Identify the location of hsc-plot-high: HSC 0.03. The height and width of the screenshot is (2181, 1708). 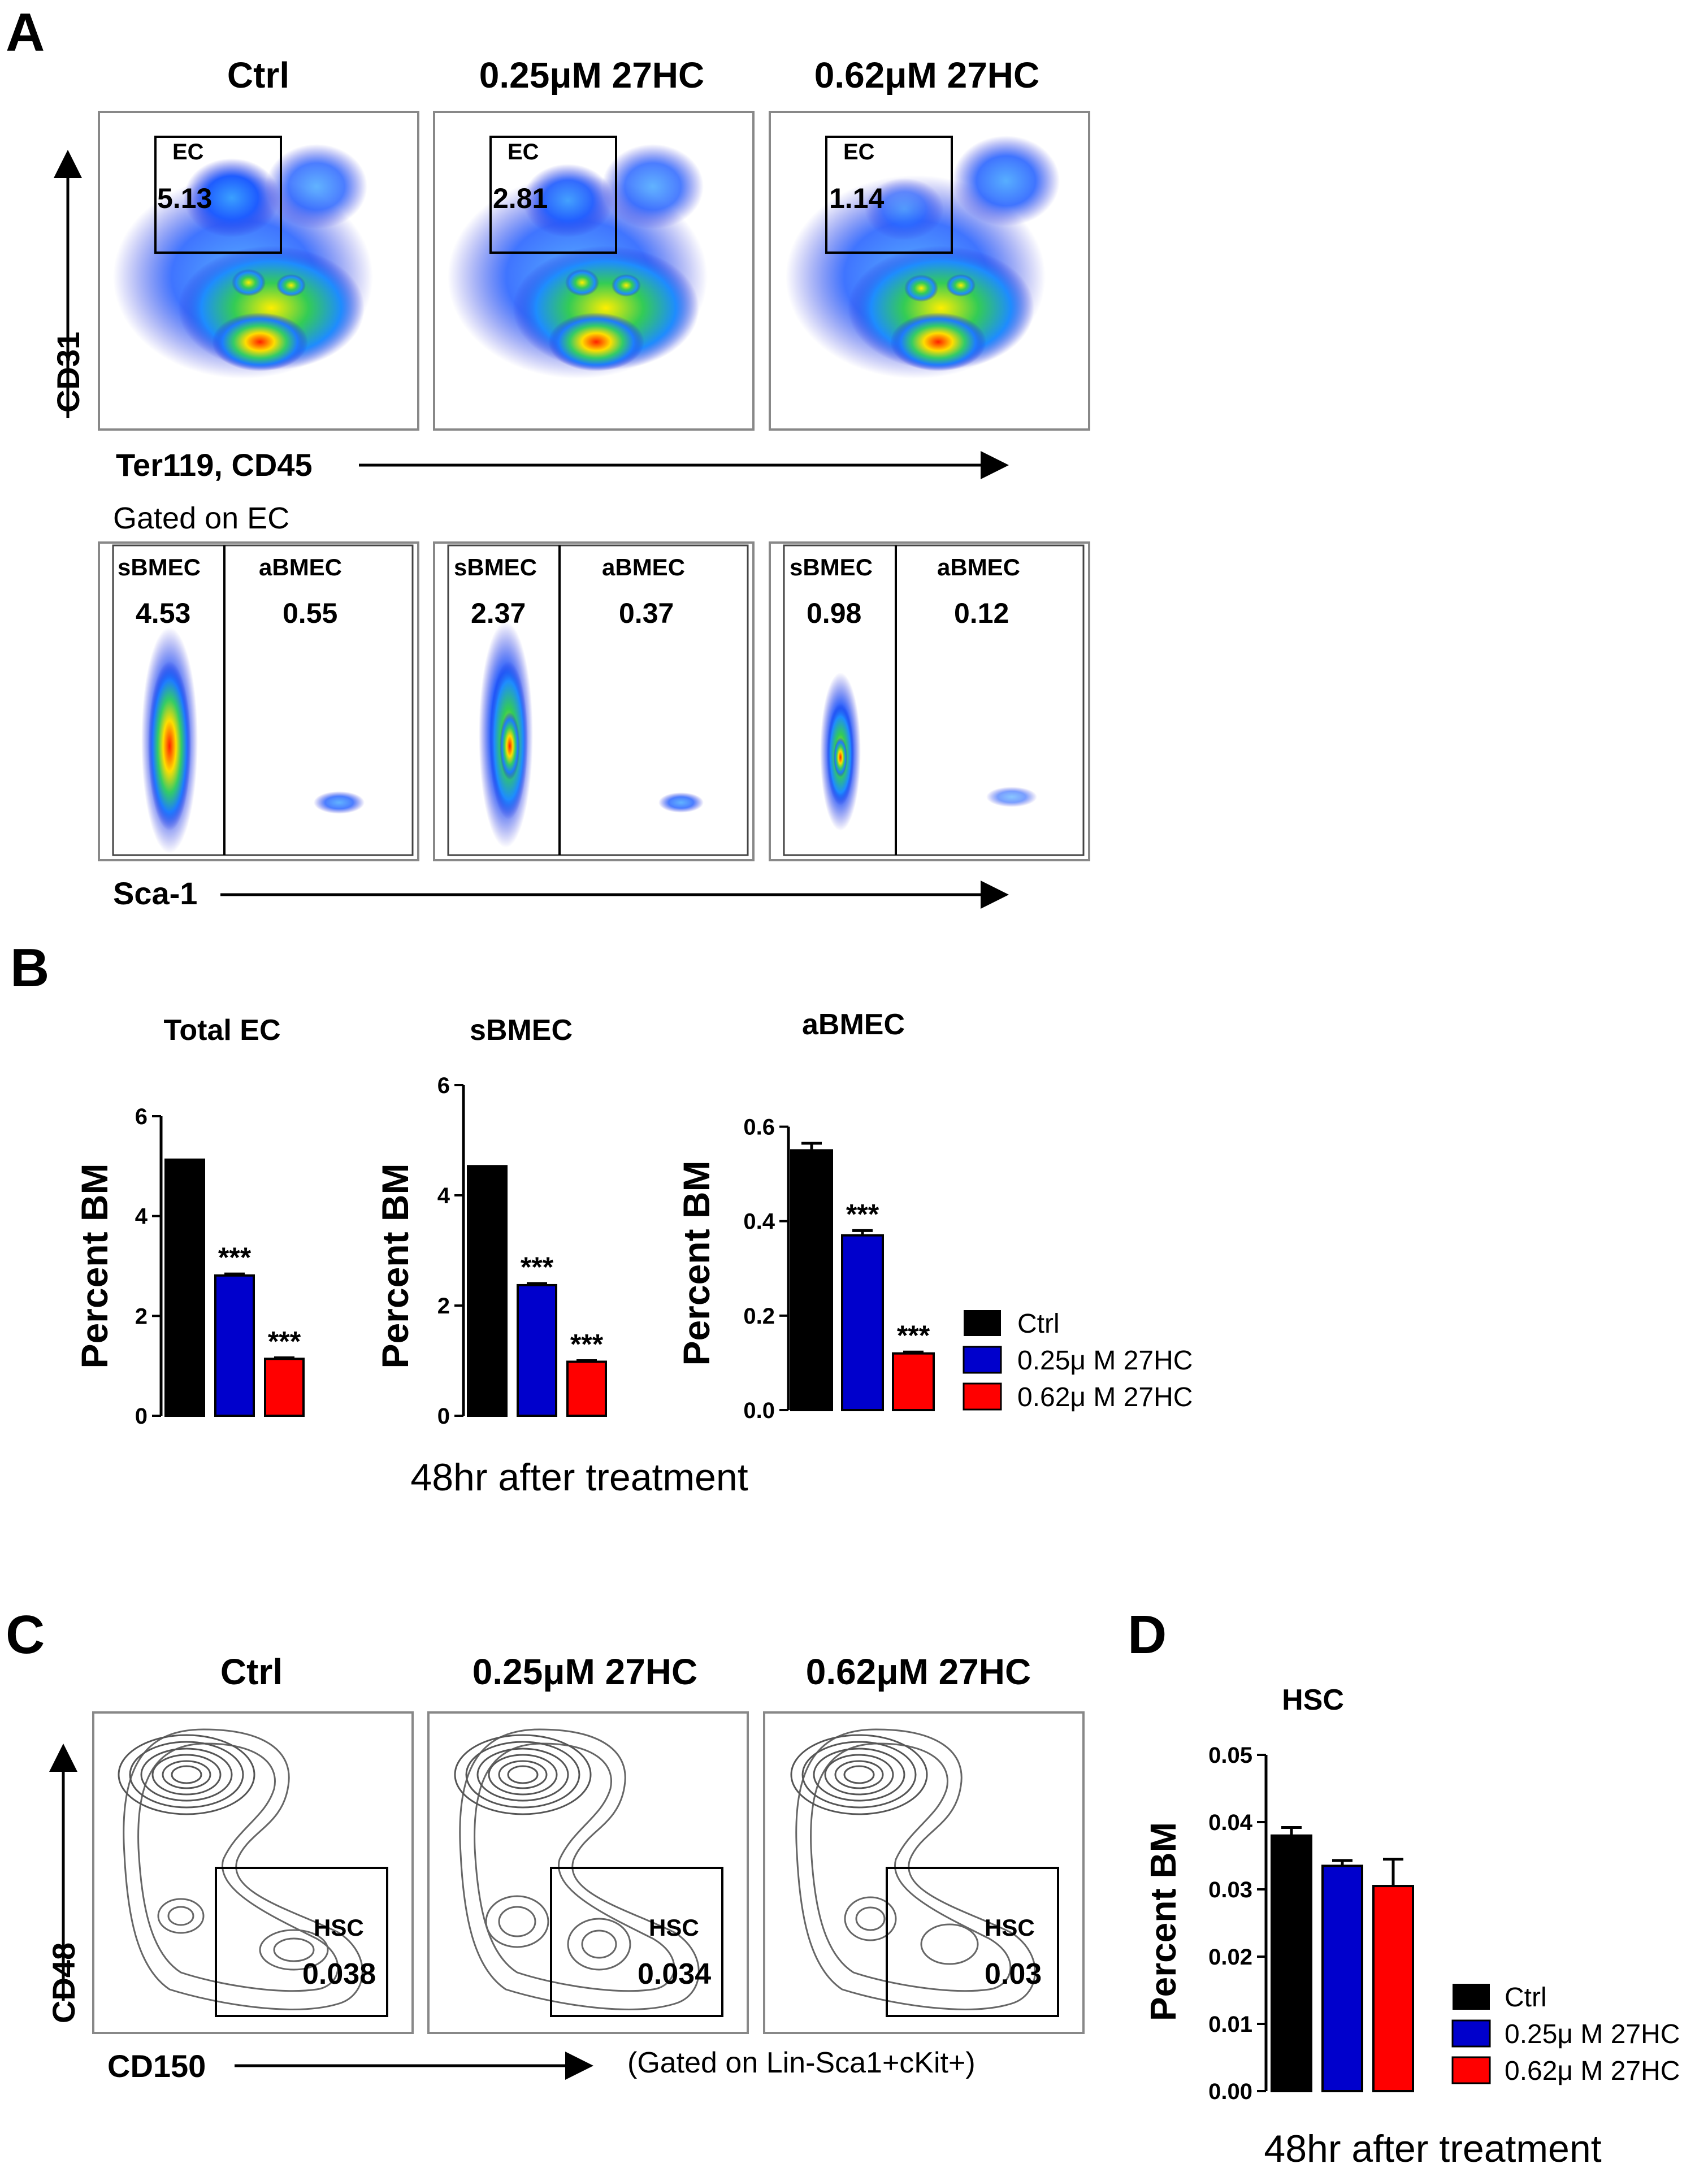
(924, 1872).